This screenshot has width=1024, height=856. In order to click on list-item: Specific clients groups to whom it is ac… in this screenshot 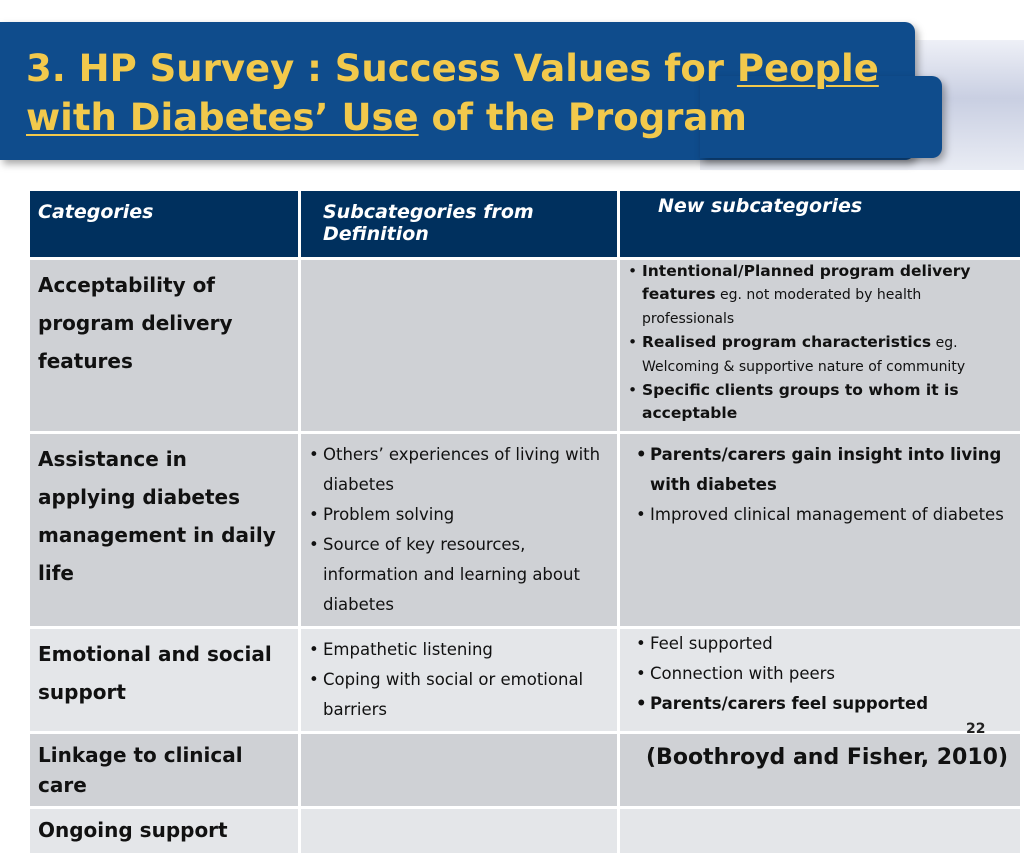, I will do `click(820, 402)`.